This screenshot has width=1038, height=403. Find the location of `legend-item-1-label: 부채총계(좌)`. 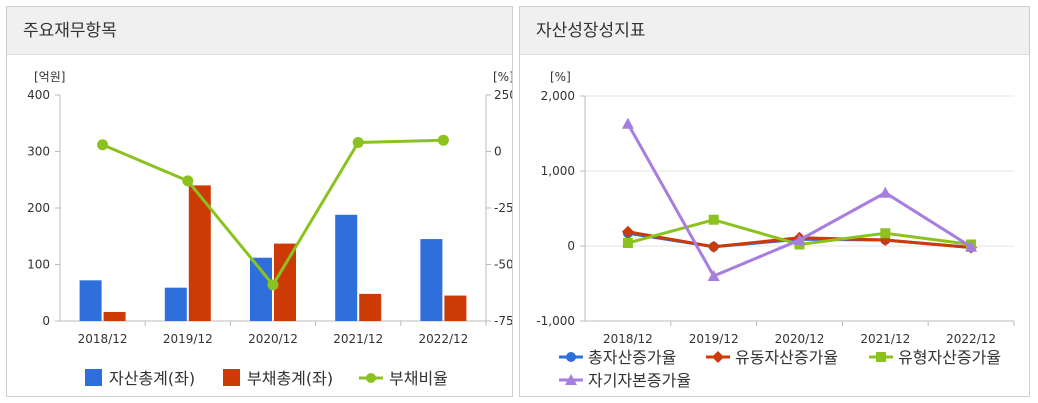

legend-item-1-label: 부채총계(좌) is located at coordinates (290, 378).